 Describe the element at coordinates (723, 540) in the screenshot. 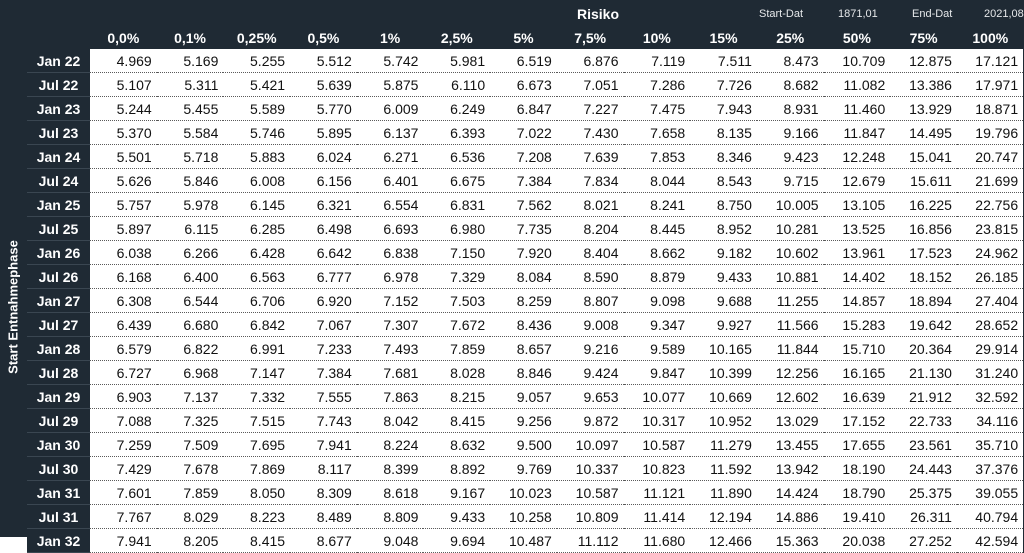

I see `table-cell: 12.466` at that location.